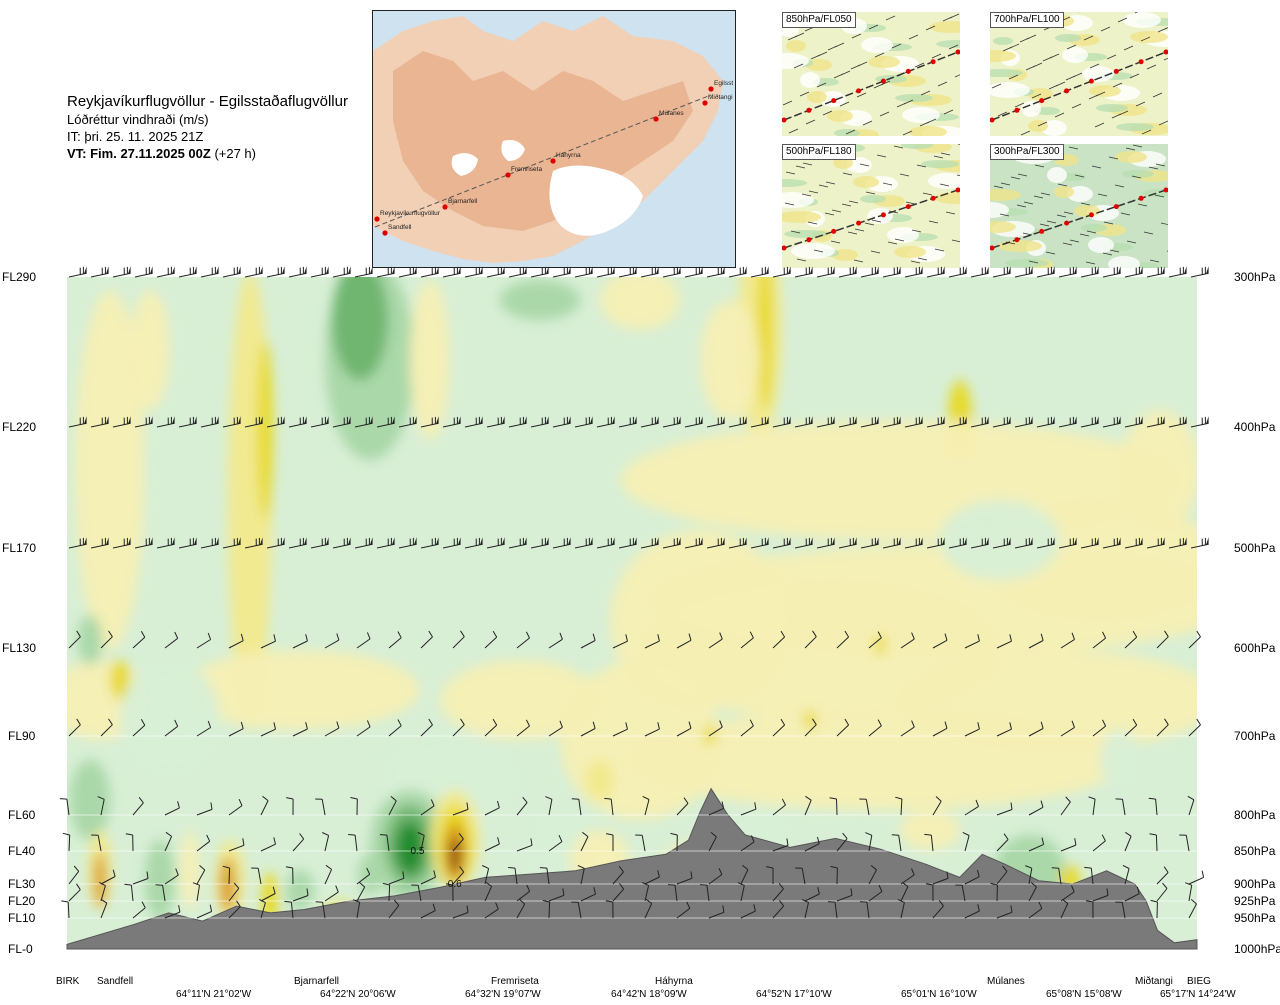 This screenshot has height=1005, width=1280. What do you see at coordinates (809, 110) in the screenshot?
I see `inset-route-dot` at bounding box center [809, 110].